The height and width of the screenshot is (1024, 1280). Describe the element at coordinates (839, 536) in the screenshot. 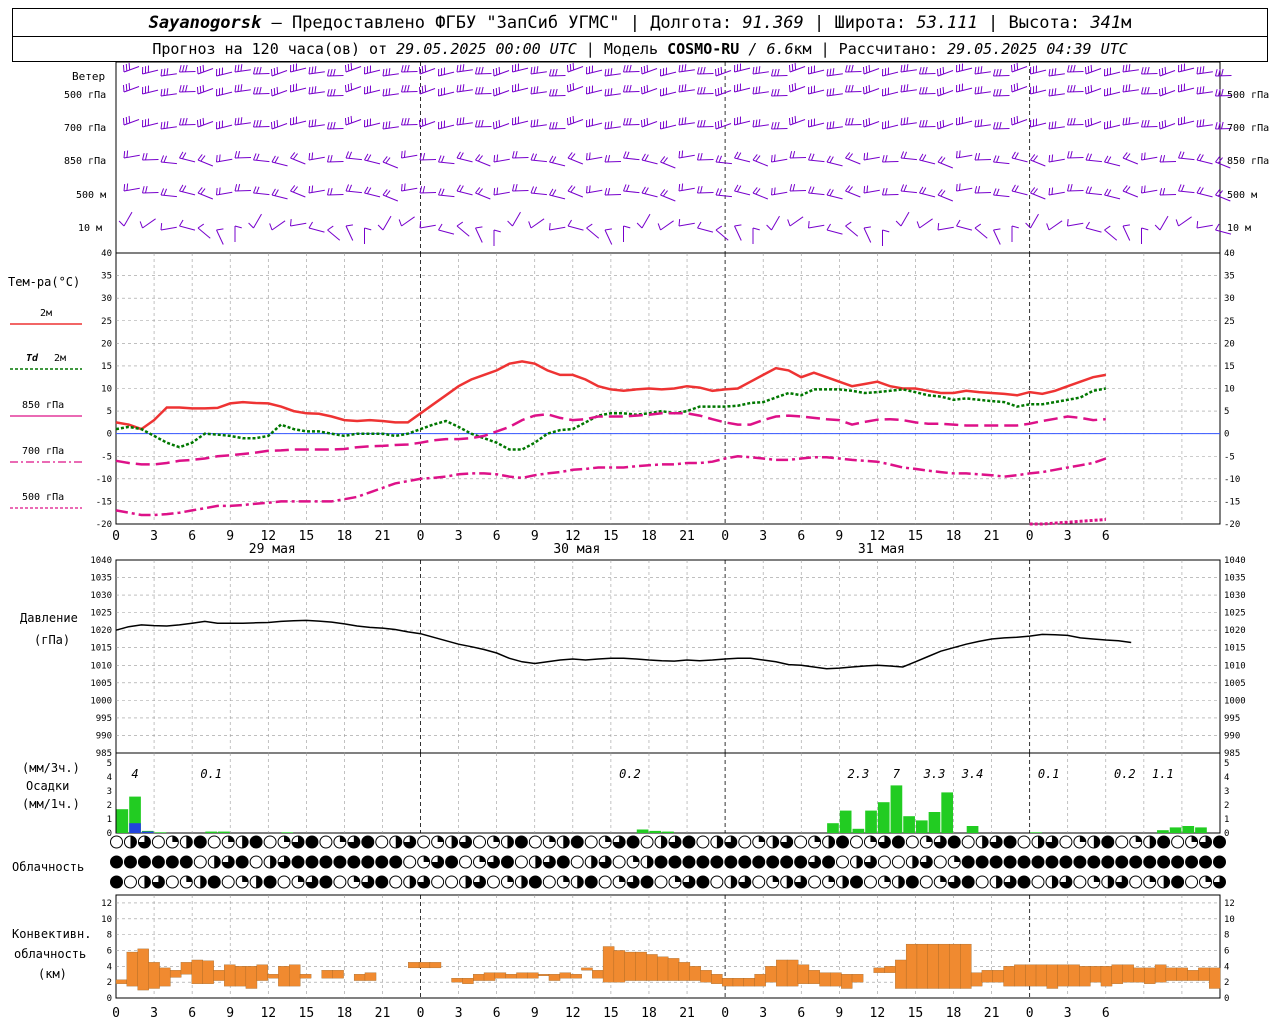

I see `temp-x-tick: 9` at that location.